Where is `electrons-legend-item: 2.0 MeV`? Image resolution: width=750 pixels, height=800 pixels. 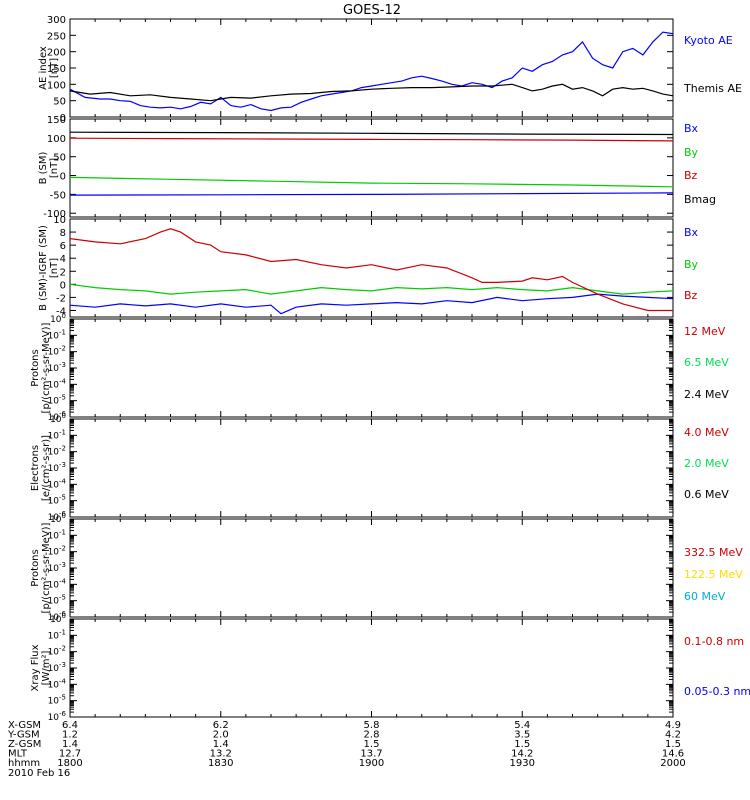
electrons-legend-item: 2.0 MeV is located at coordinates (706, 463).